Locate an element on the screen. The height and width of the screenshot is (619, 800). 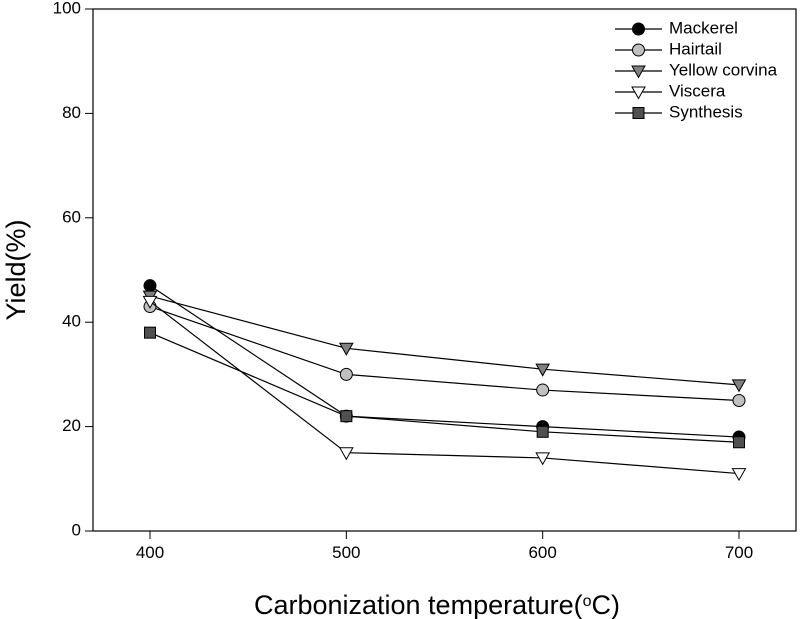
series-synthesis is located at coordinates (444, 387).